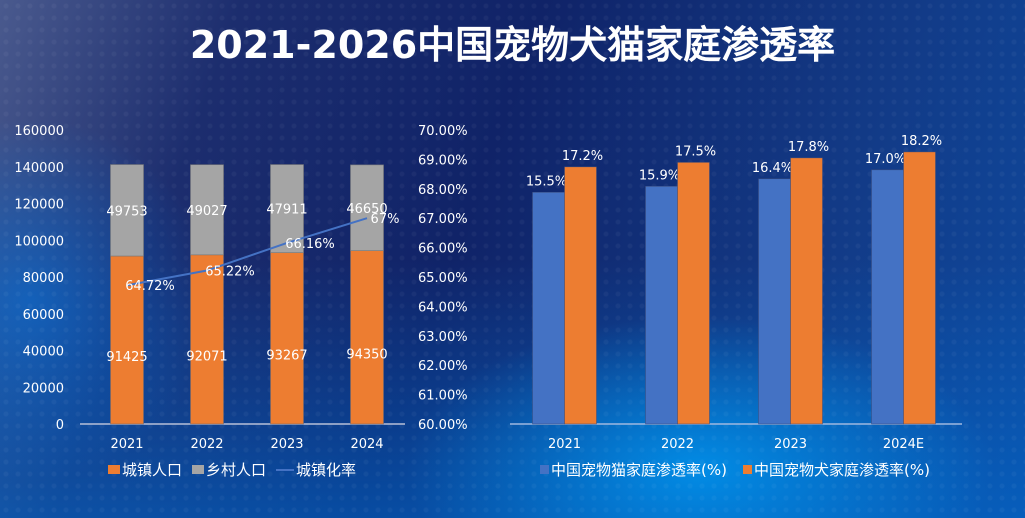 The image size is (1025, 518). Describe the element at coordinates (546, 181) in the screenshot. I see `cat-bar-value-label: 15.5%` at that location.